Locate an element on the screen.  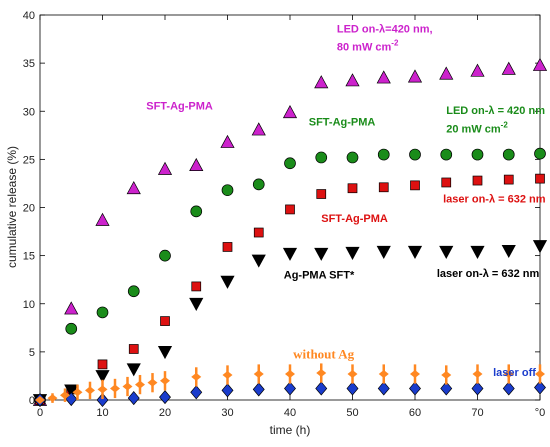
x-tick-label: 60 is located at coordinates (415, 413).